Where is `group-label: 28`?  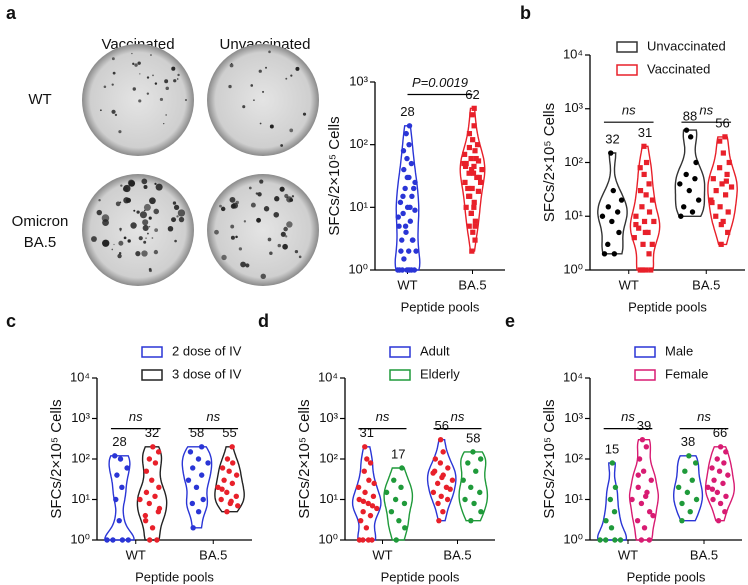
group-label: 28 is located at coordinates (119, 441).